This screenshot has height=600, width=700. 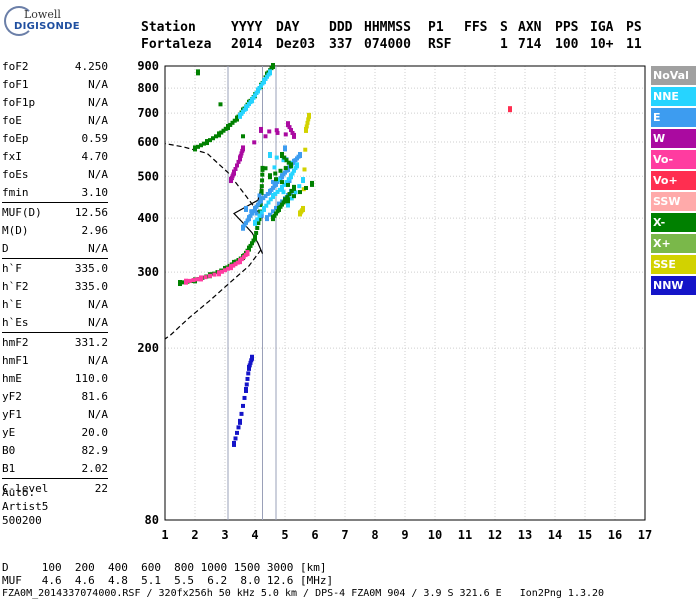 What do you see at coordinates (673, 264) in the screenshot?
I see `legend-item: SSE` at bounding box center [673, 264].